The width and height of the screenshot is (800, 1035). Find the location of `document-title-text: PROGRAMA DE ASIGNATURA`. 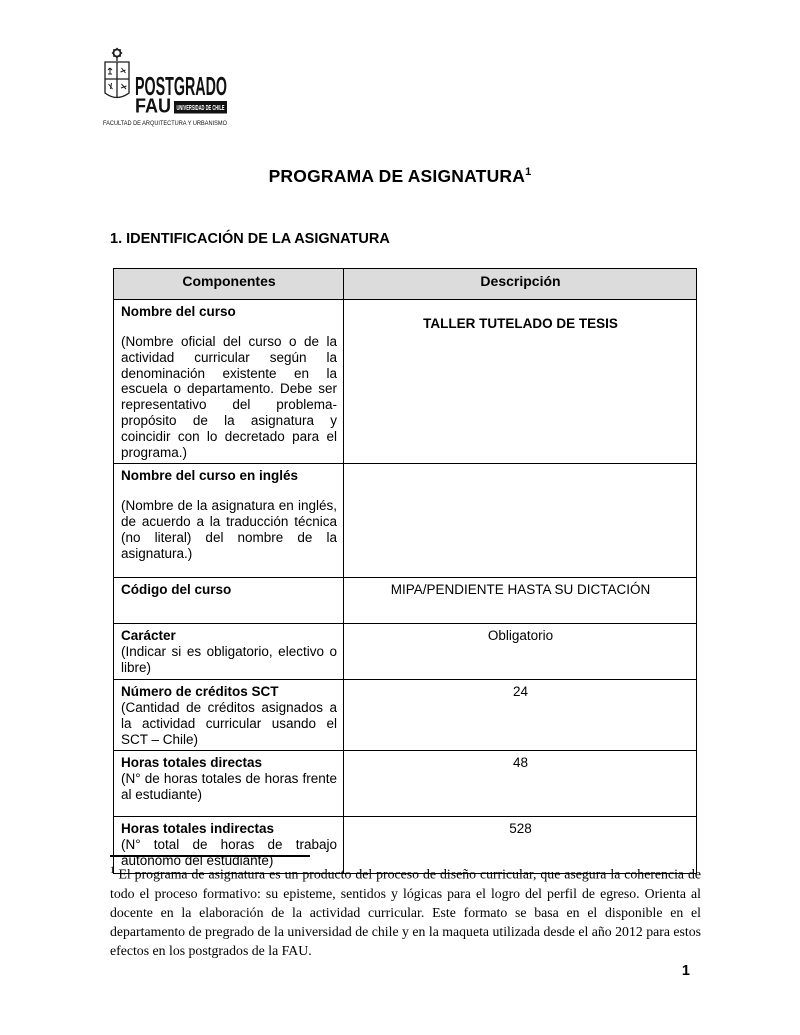

document-title-text: PROGRAMA DE ASIGNATURA is located at coordinates (397, 176).